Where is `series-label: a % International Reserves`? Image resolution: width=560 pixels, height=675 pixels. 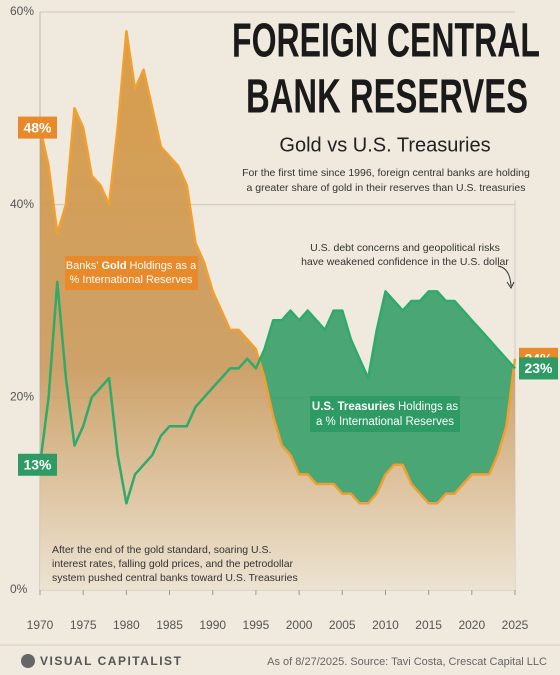
series-label: a % International Reserves is located at coordinates (385, 422).